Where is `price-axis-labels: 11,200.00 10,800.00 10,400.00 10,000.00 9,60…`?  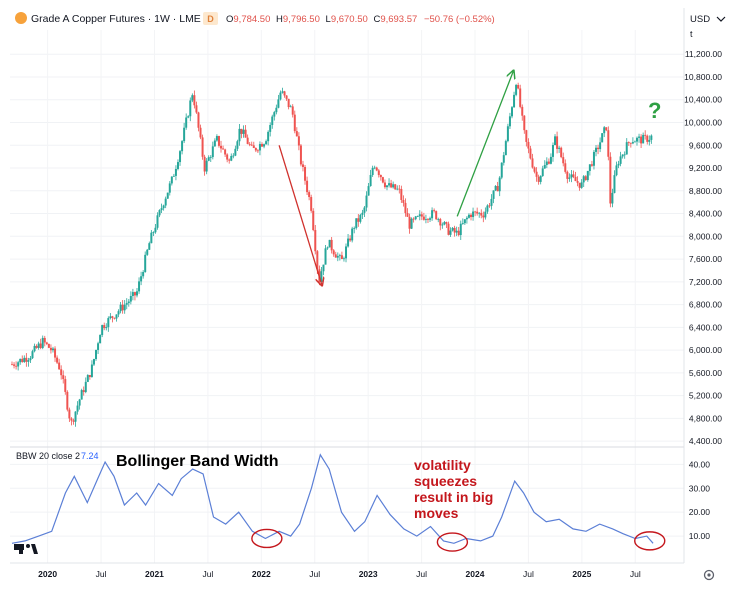
price-axis-labels: 11,200.00 10,800.00 10,400.00 10,000.00 9,60… is located at coordinates (703, 247).